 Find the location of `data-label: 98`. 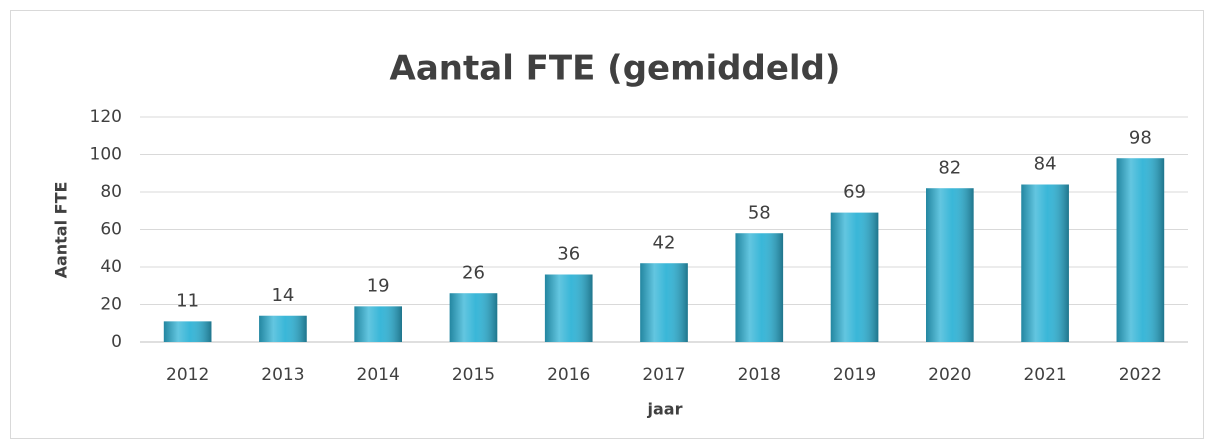

data-label: 98 is located at coordinates (1140, 137).